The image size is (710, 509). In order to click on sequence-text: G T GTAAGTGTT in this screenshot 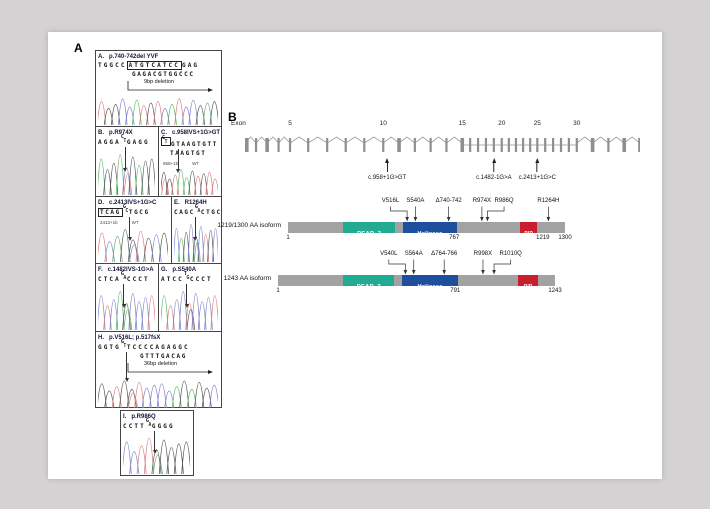, I will do `click(189, 141)`.